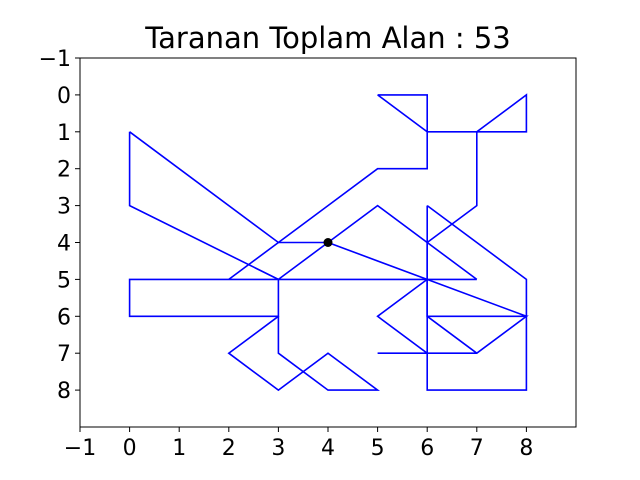 The image size is (640, 480). Describe the element at coordinates (64, 170) in the screenshot. I see `y-tick-label: 2` at that location.